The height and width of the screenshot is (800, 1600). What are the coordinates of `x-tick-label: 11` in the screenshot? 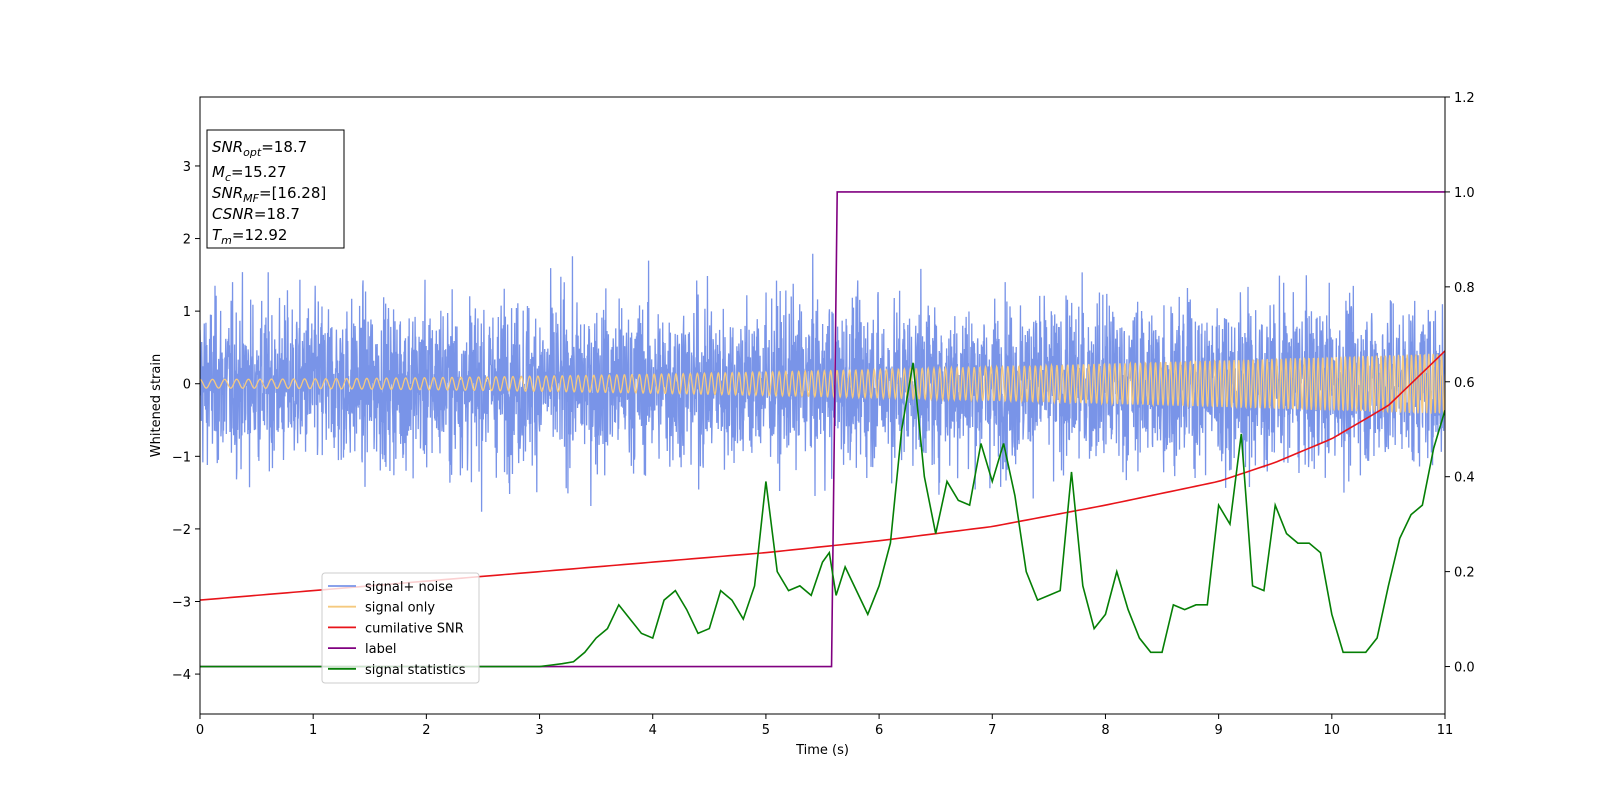 It's located at (1445, 730).